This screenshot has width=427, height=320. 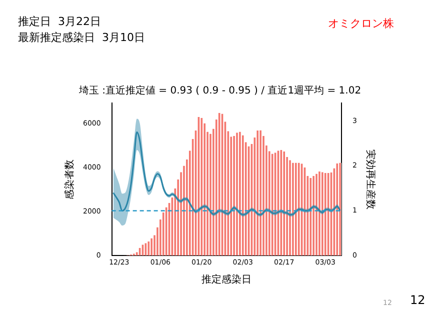 What do you see at coordinates (59, 21) in the screenshot?
I see `text: 推定日 3月22日` at bounding box center [59, 21].